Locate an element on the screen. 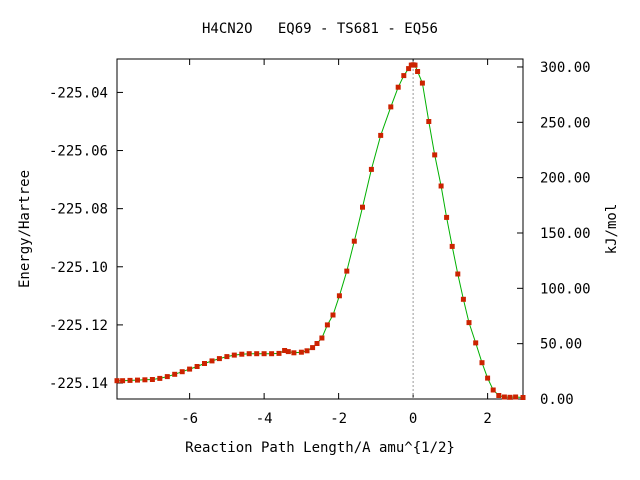 Image resolution: width=640 pixels, height=480 pixels. y-right-tick-label: 100.00 is located at coordinates (565, 289).